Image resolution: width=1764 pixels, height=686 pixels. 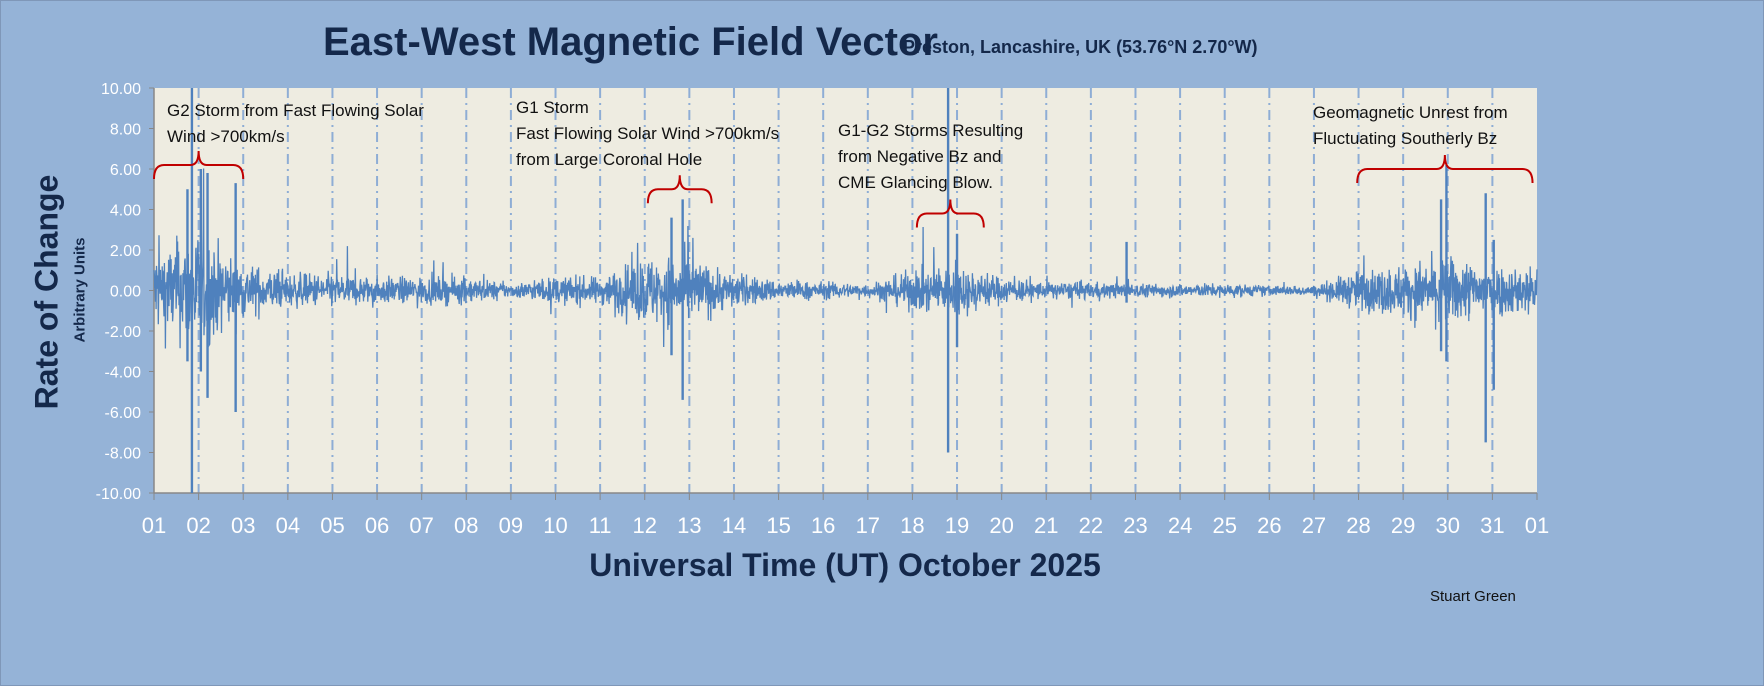 What do you see at coordinates (920, 156) in the screenshot?
I see `annotation-line: from Negative Bz and` at bounding box center [920, 156].